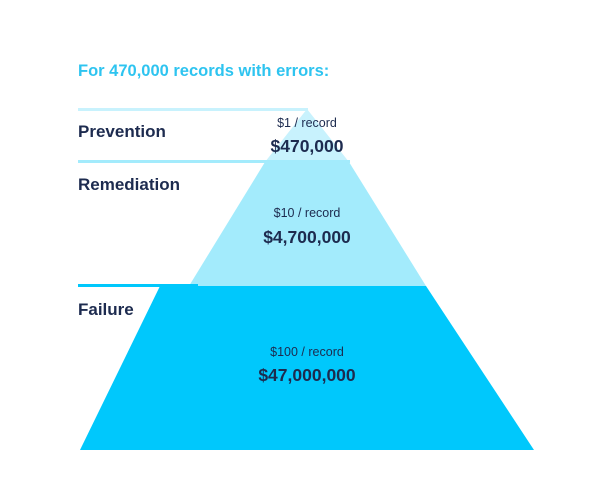 The width and height of the screenshot is (612, 504). What do you see at coordinates (122, 131) in the screenshot?
I see `tier-label-prevention: Prevention` at bounding box center [122, 131].